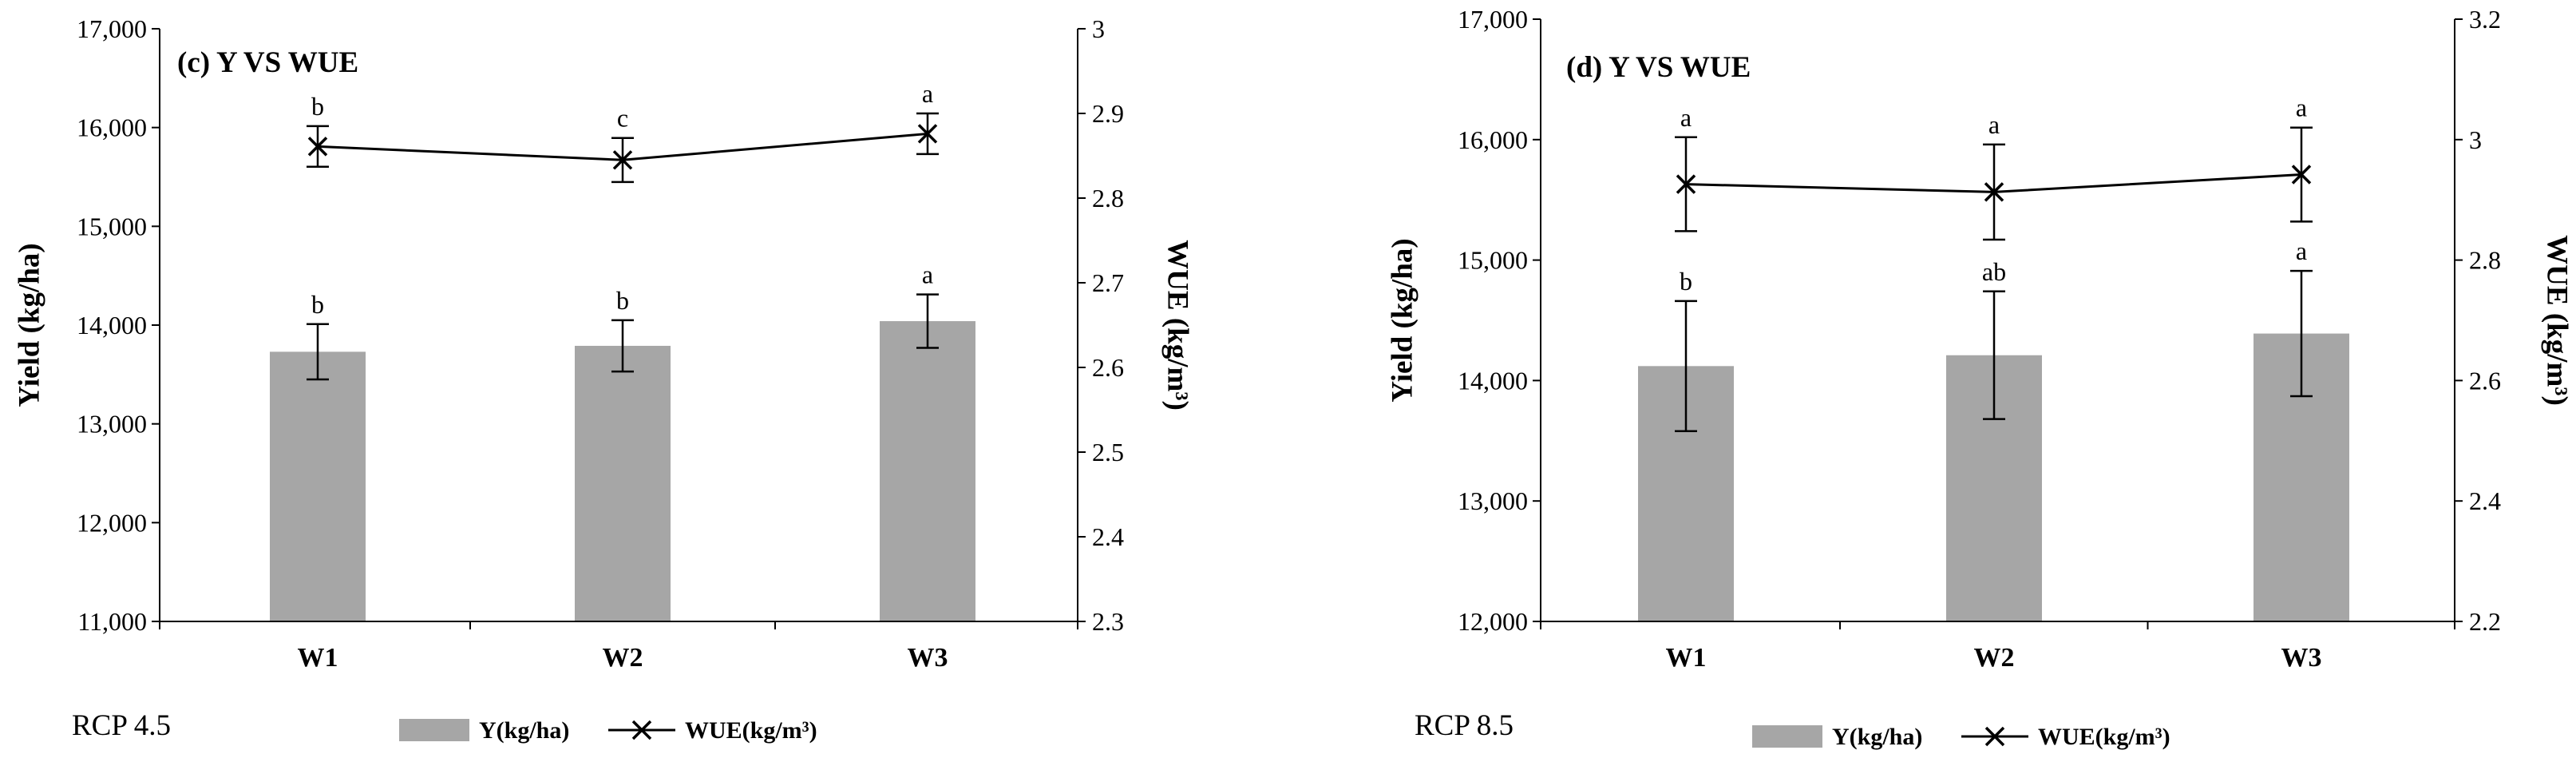  I want to click on y2-tick-label: 2.7, so click(1108, 282).